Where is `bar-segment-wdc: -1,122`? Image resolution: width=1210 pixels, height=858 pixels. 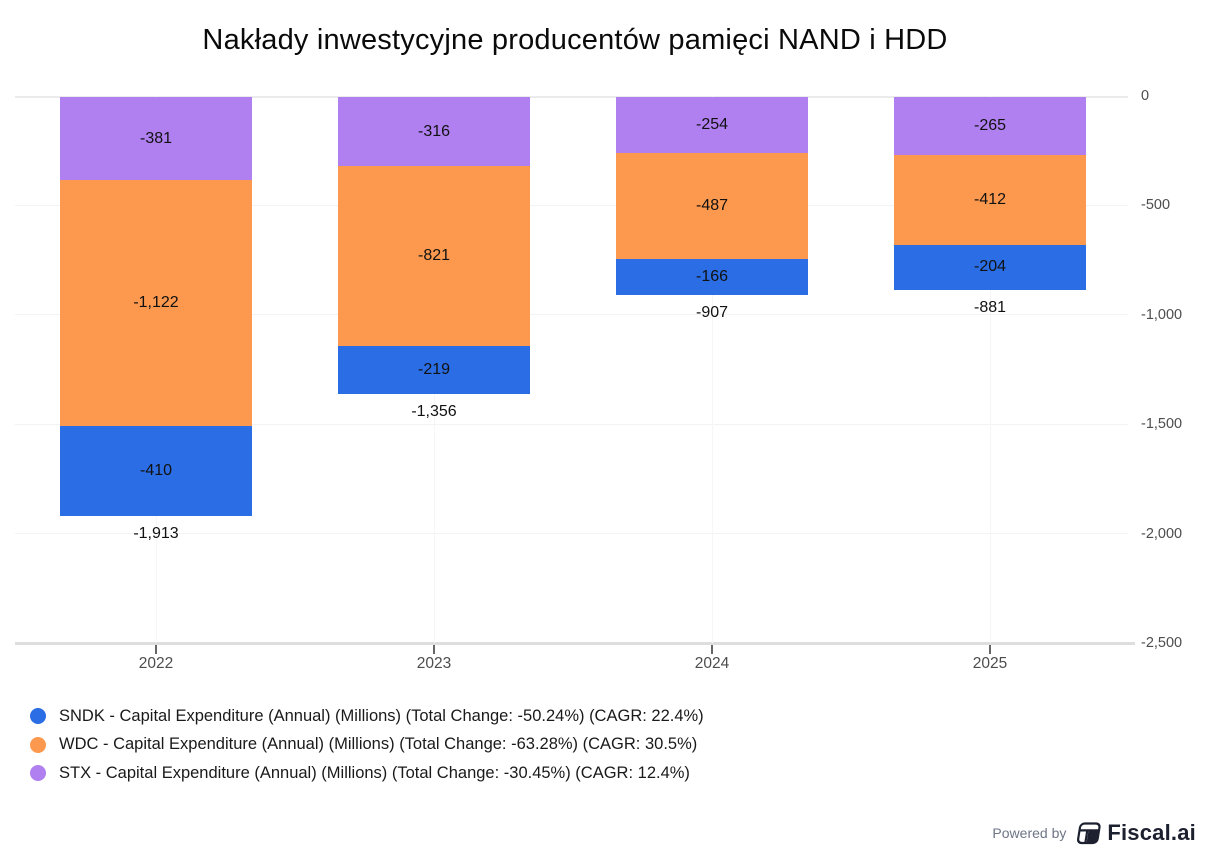
bar-segment-wdc: -1,122 is located at coordinates (156, 303).